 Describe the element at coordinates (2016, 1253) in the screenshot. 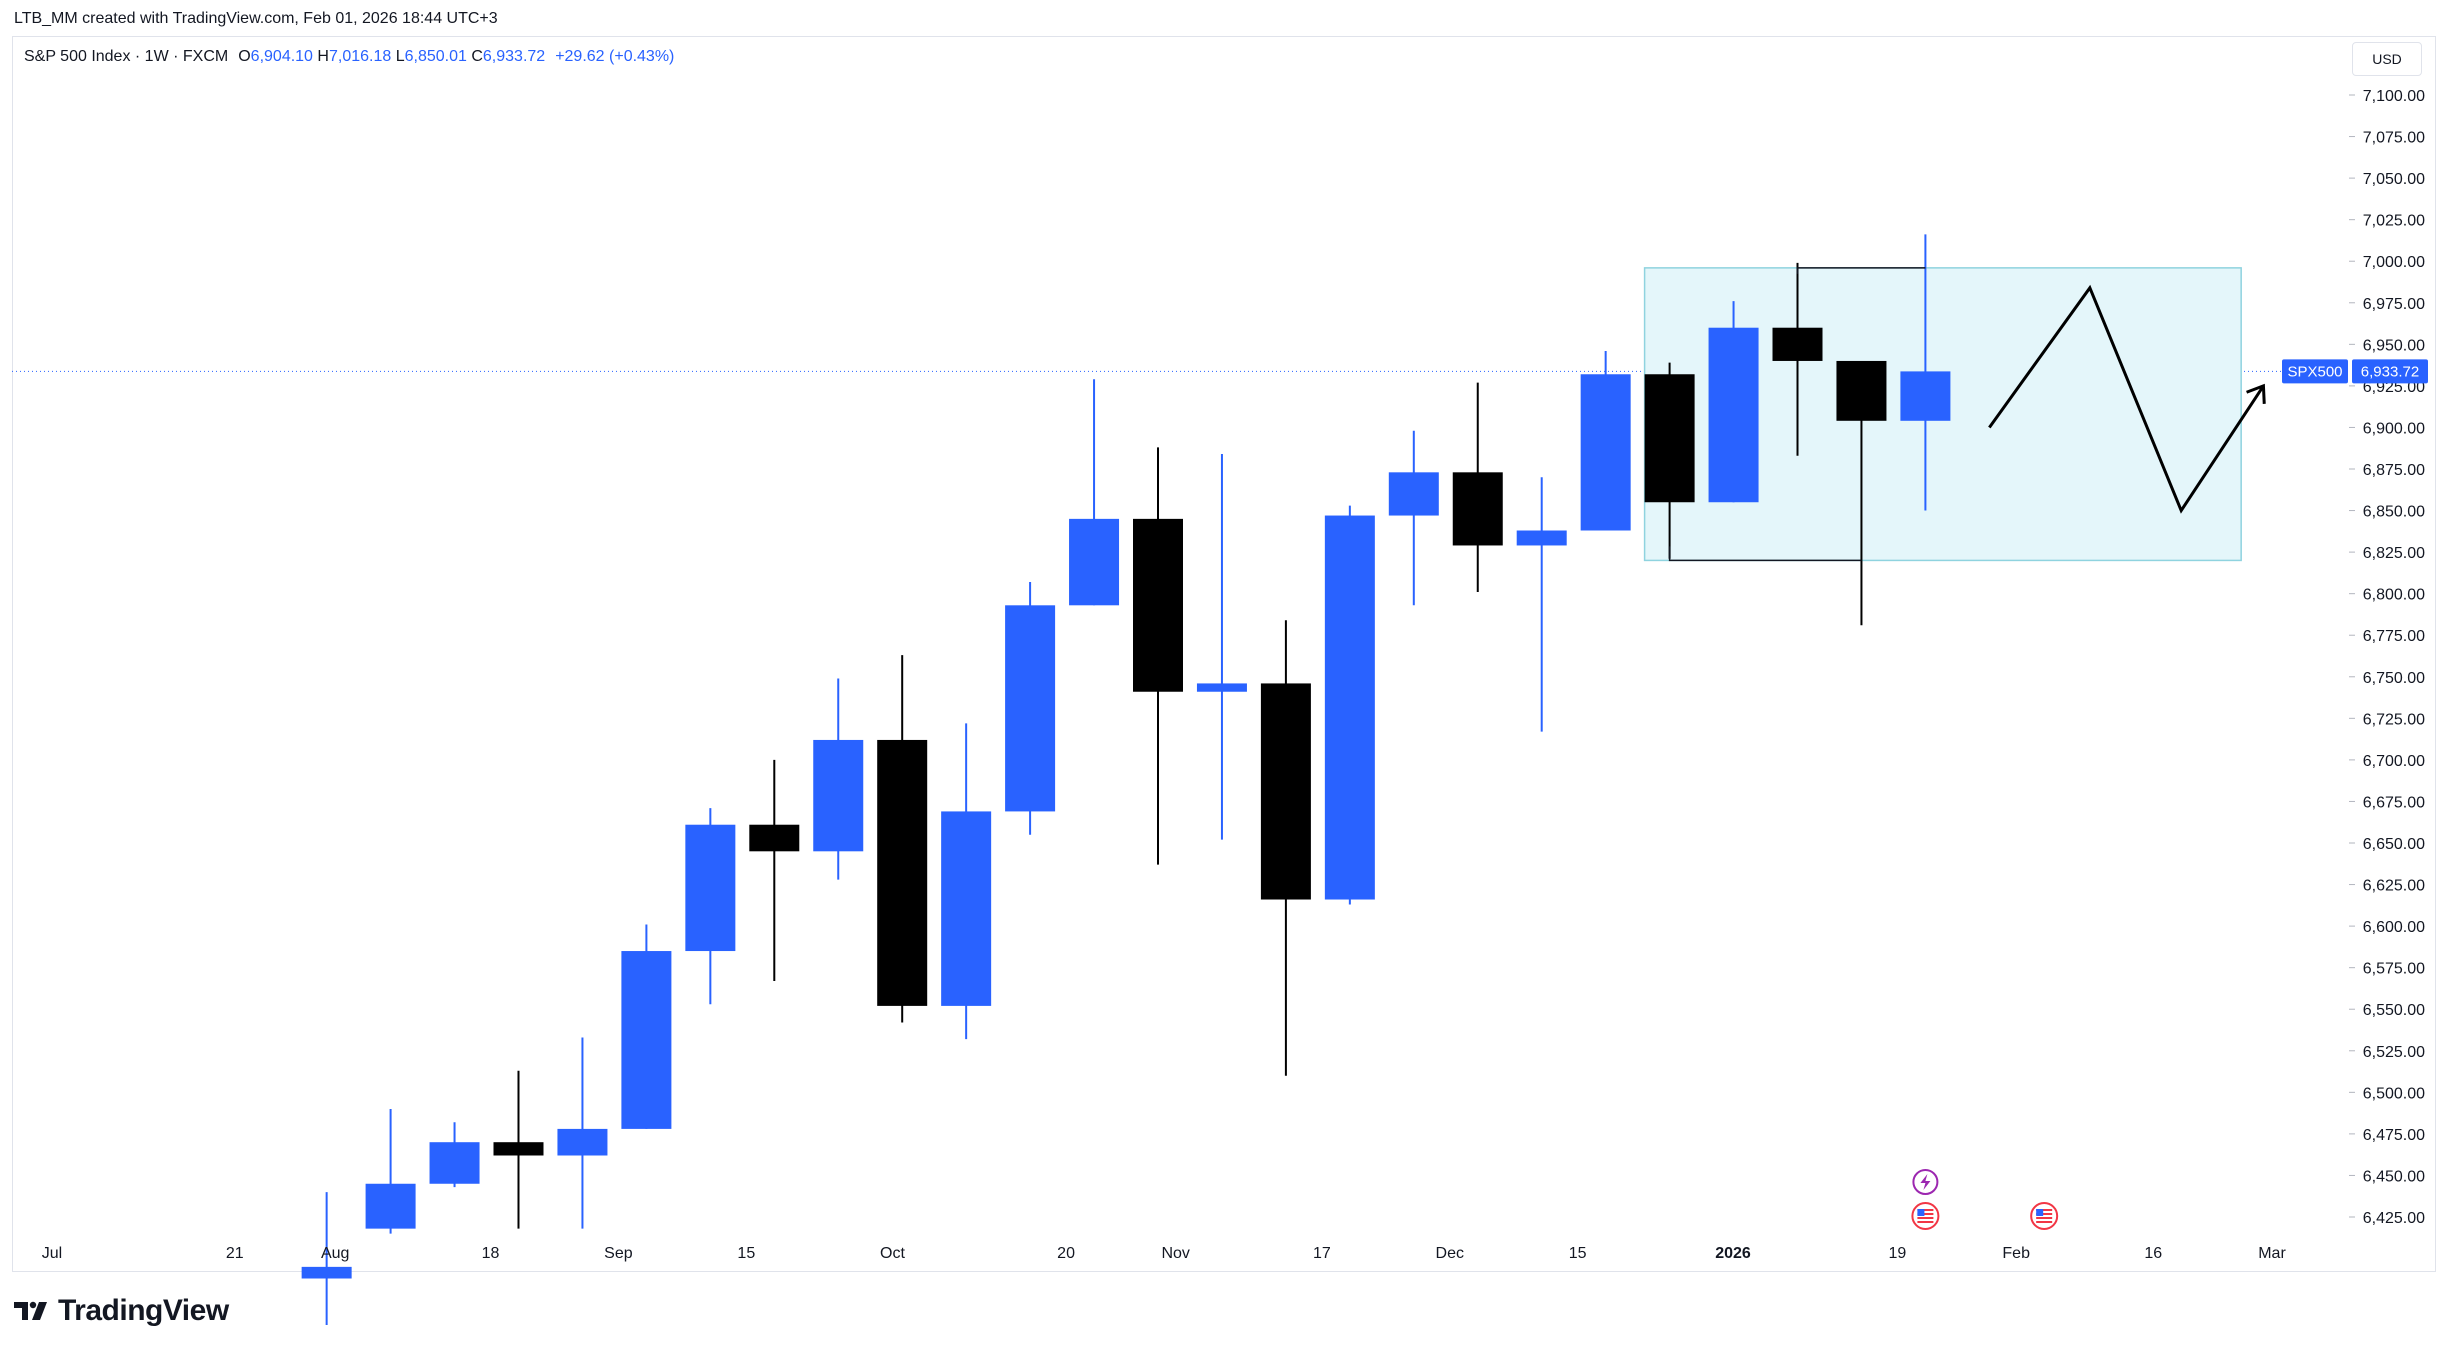

I see `x-tick-label: Feb` at that location.